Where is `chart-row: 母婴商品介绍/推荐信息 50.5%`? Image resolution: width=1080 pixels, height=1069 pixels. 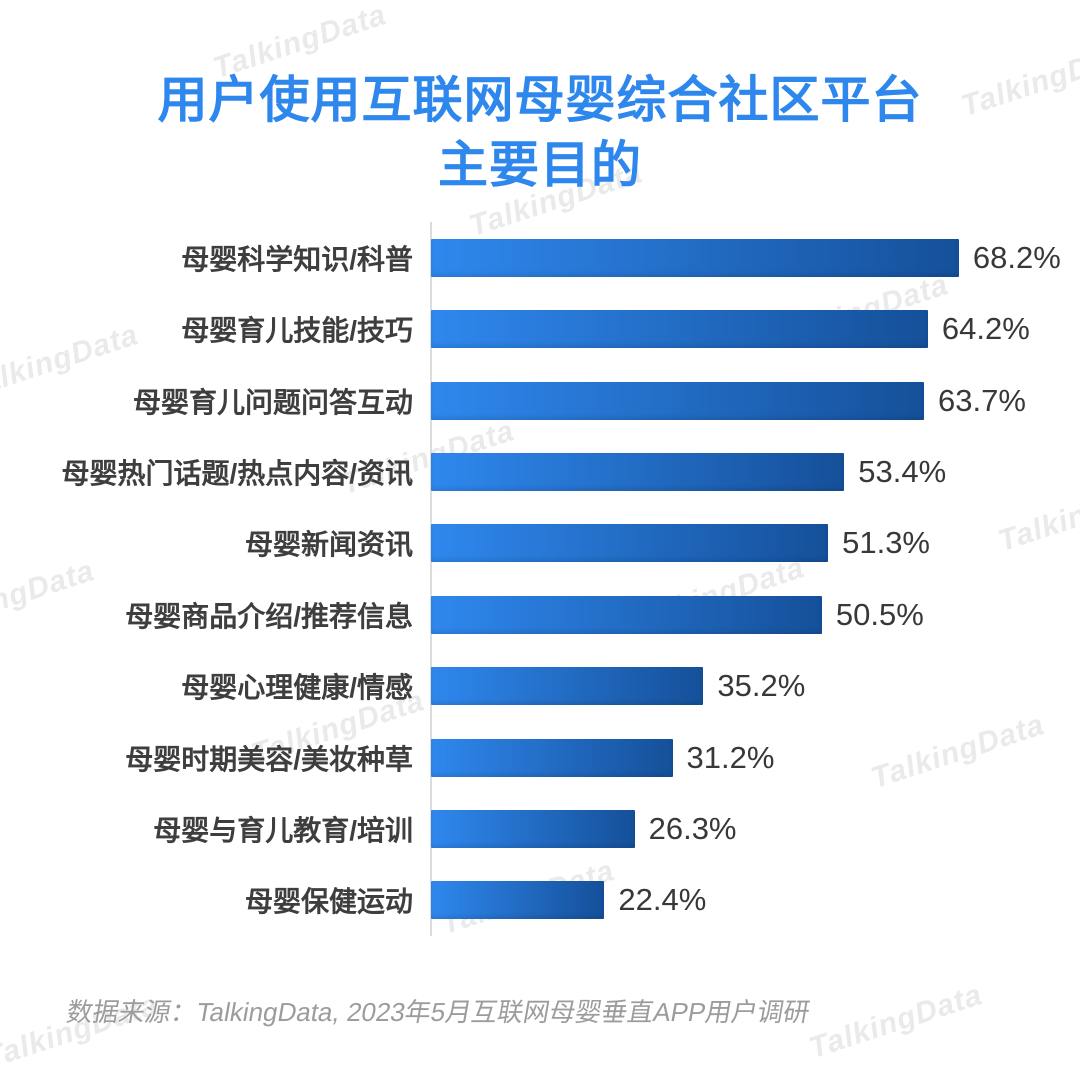 chart-row: 母婴商品介绍/推荐信息 50.5% is located at coordinates (540, 614).